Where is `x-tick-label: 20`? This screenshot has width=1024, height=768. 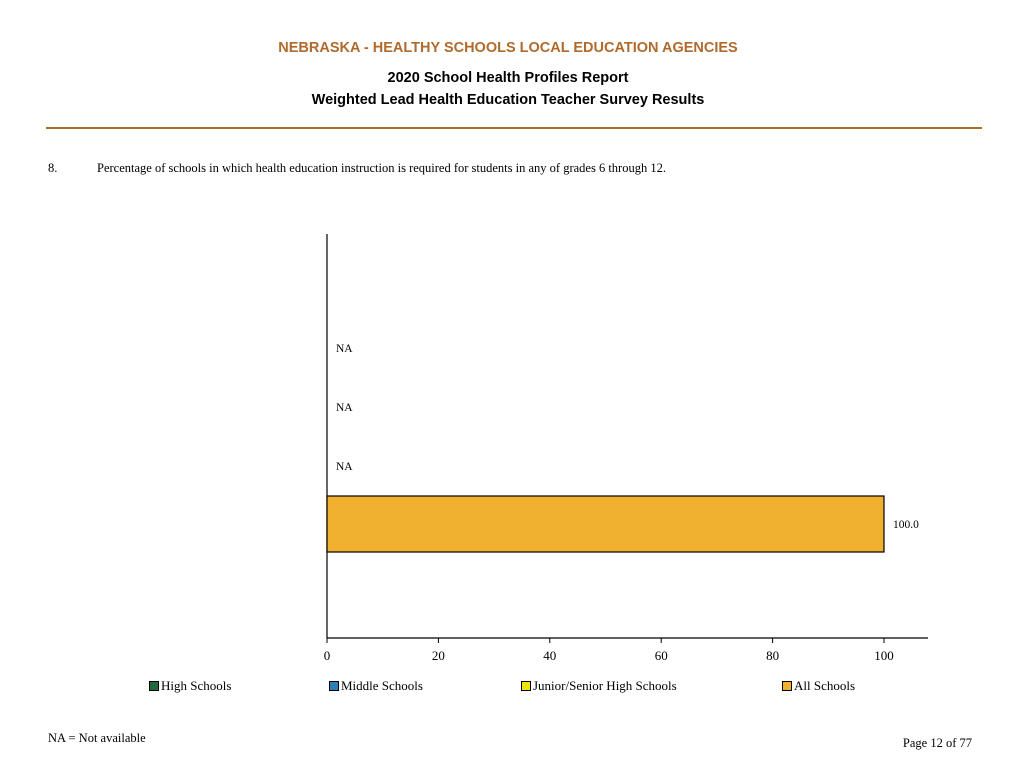
x-tick-label: 20 is located at coordinates (438, 655).